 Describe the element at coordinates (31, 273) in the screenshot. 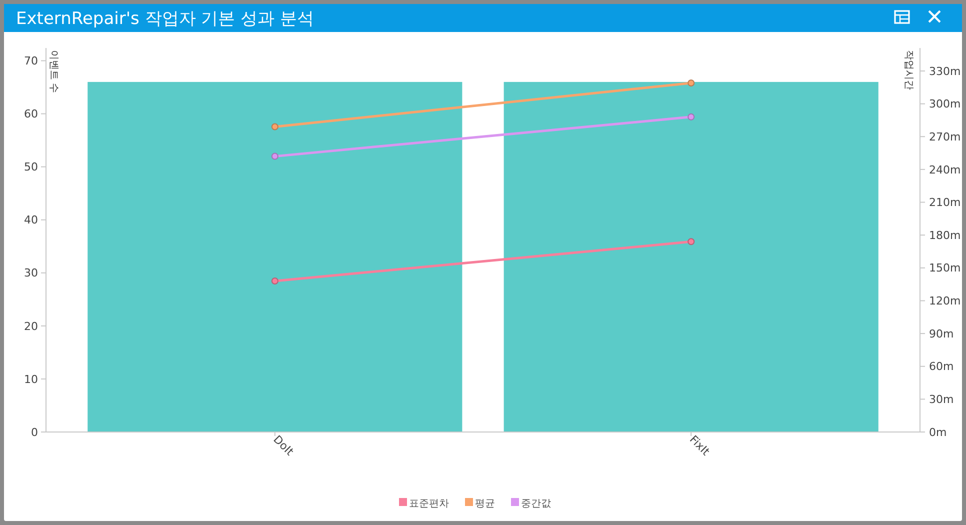

I see `y-tick-label: 30` at that location.